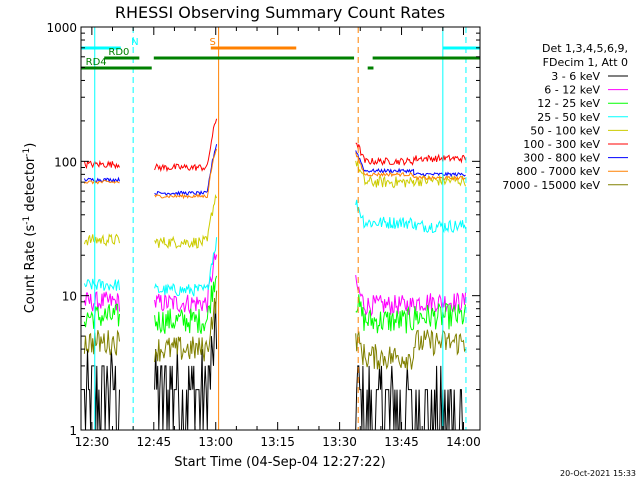 The height and width of the screenshot is (480, 640). Describe the element at coordinates (463, 442) in the screenshot. I see `x-tick-label: 14:00` at that location.